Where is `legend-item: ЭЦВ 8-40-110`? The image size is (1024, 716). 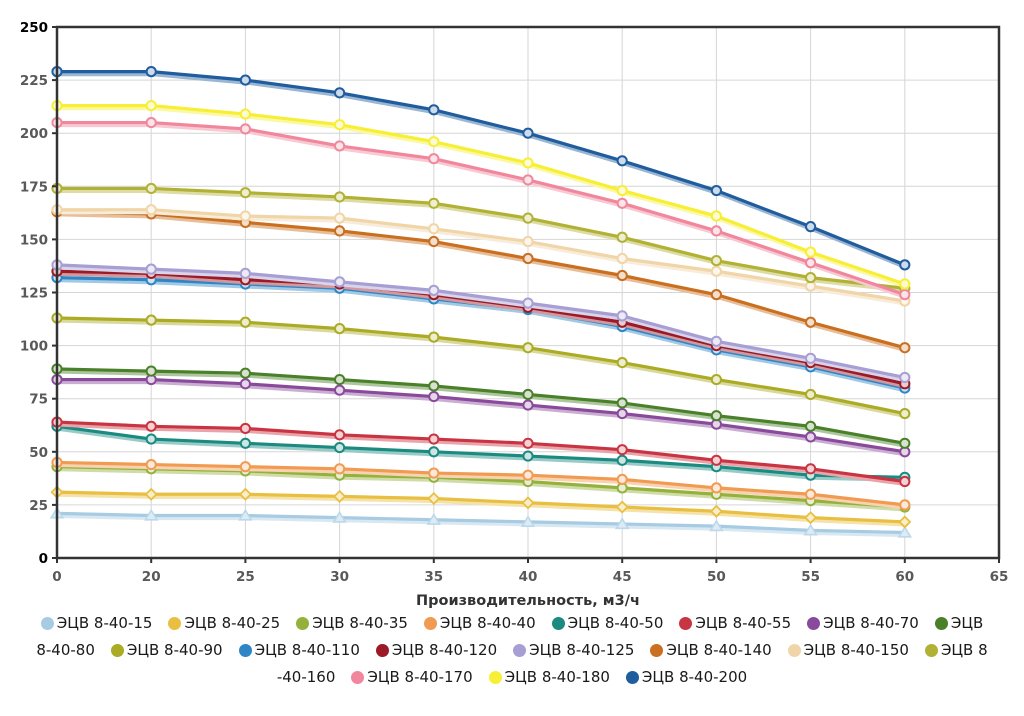 legend-item: ЭЦВ 8-40-110 is located at coordinates (299, 650).